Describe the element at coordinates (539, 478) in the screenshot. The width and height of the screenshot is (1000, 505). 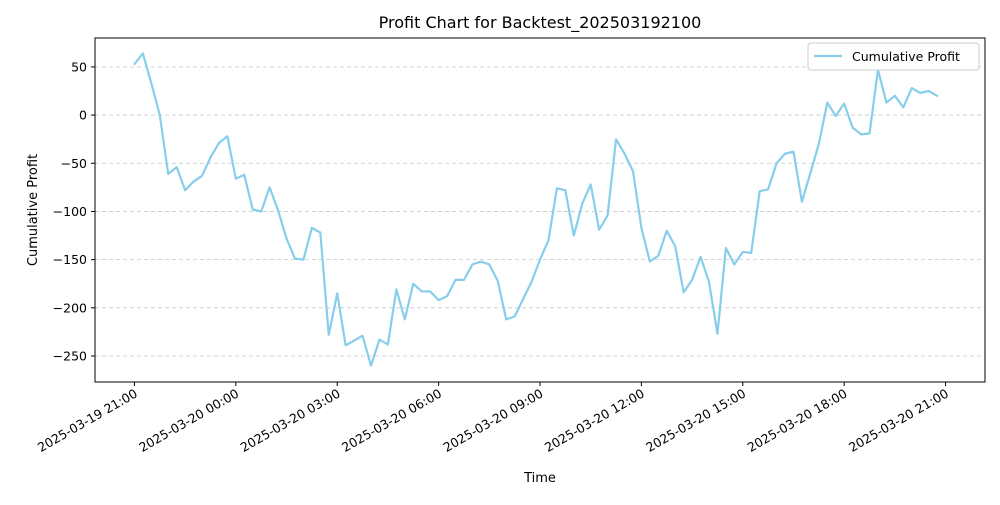
I see `x-axis-label: Time` at that location.